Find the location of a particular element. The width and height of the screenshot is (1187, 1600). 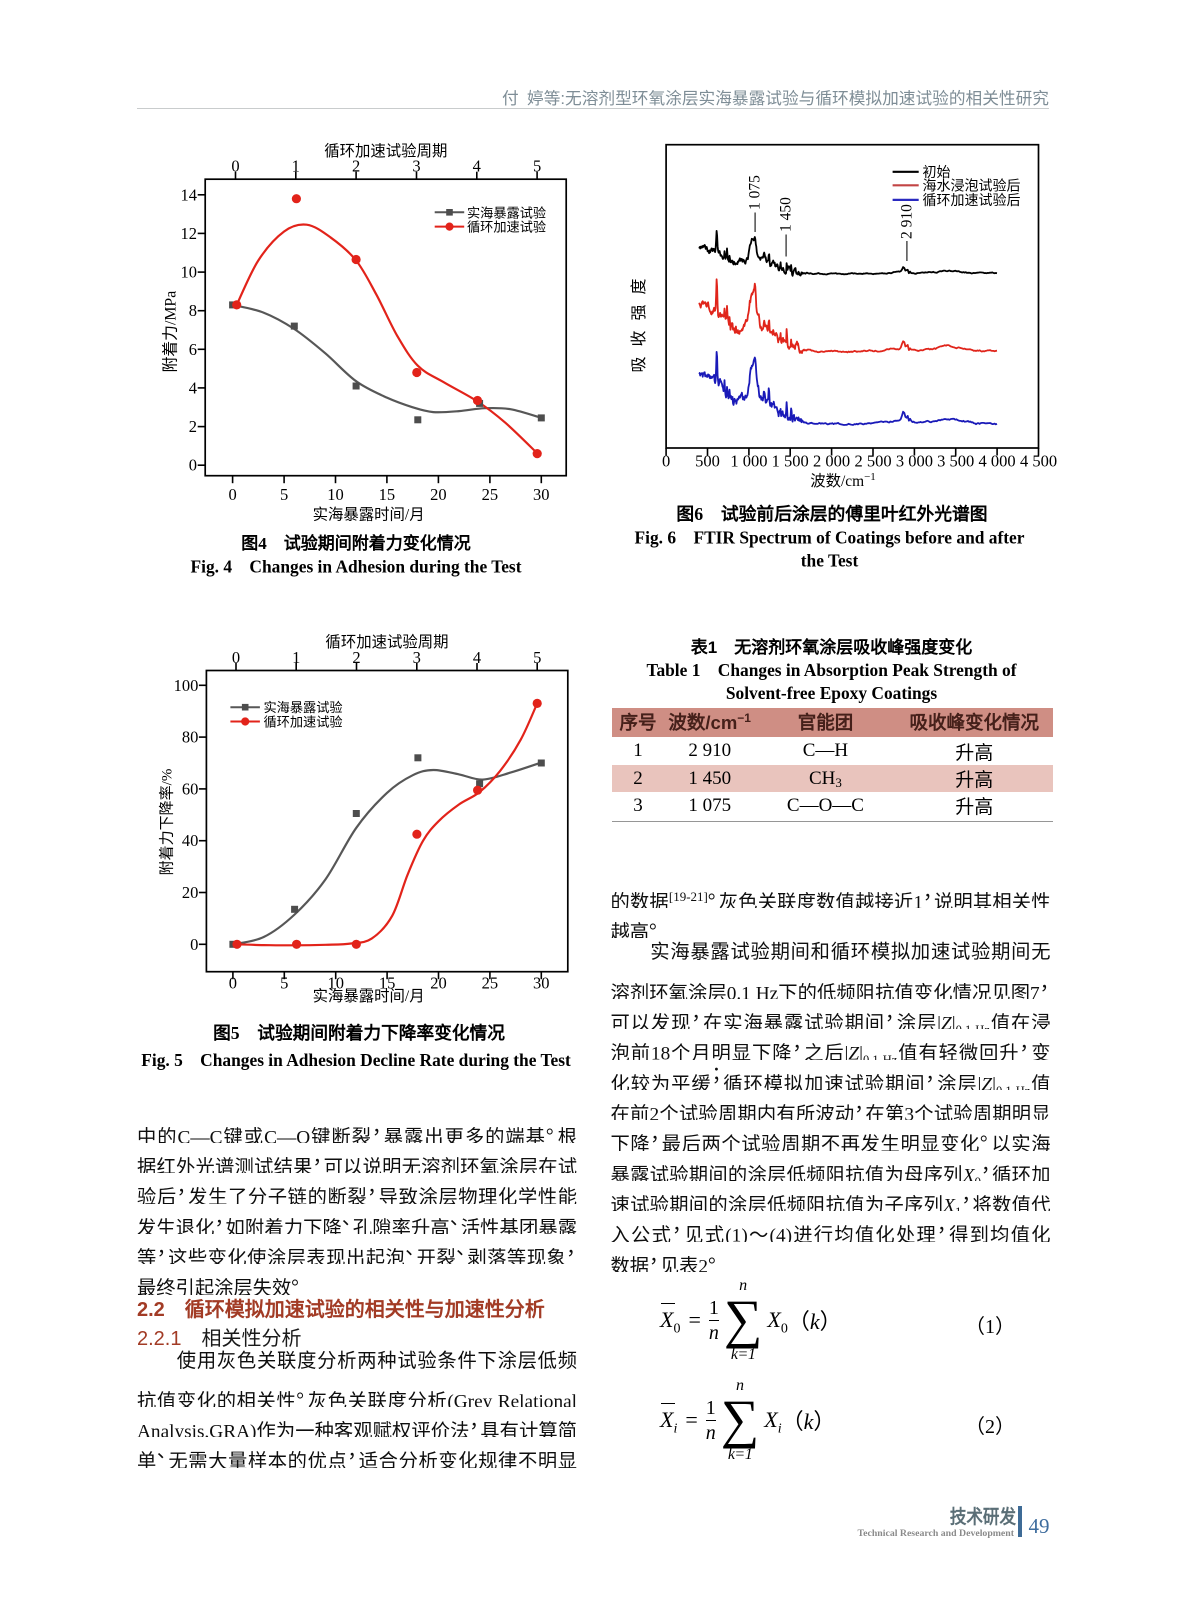

svg-text: 2 910 is located at coordinates (907, 221).